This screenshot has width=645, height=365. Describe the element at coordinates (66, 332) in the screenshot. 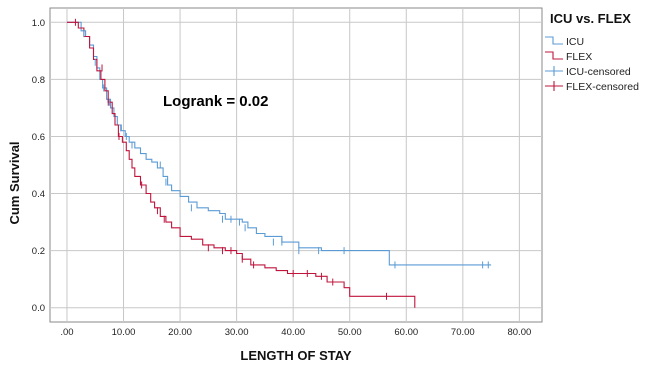

I see `x-tick-label: .00` at that location.